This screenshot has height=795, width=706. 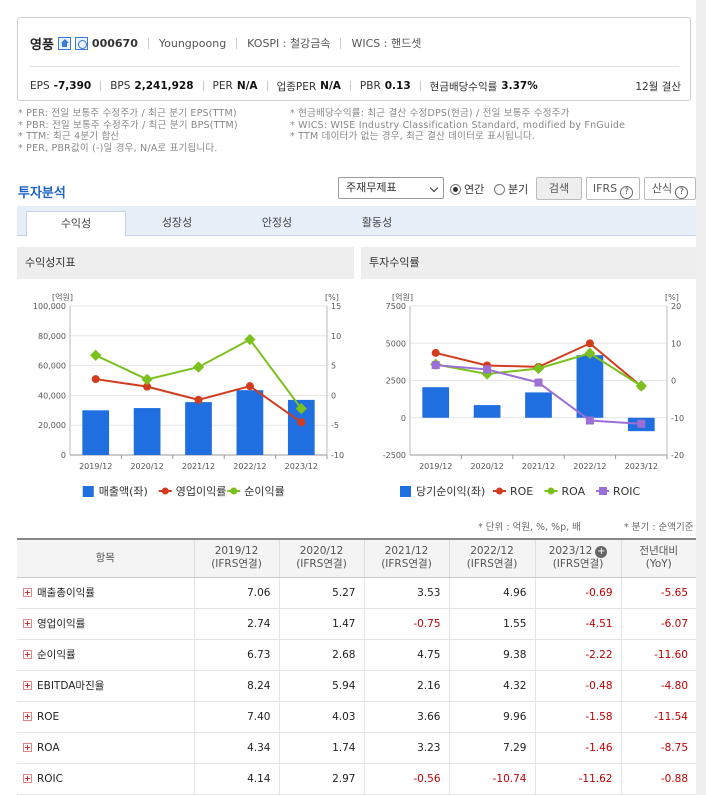 I want to click on x-tick-label: 2023/12, so click(x=301, y=466).